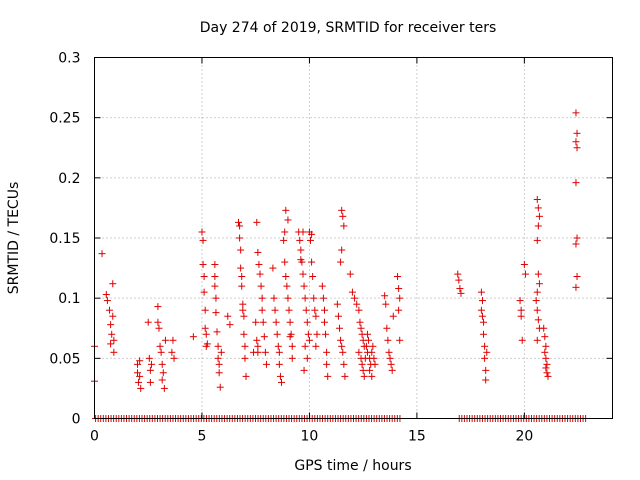 The height and width of the screenshot is (480, 640). Describe the element at coordinates (524, 437) in the screenshot. I see `x-tick-label: 20` at that location.